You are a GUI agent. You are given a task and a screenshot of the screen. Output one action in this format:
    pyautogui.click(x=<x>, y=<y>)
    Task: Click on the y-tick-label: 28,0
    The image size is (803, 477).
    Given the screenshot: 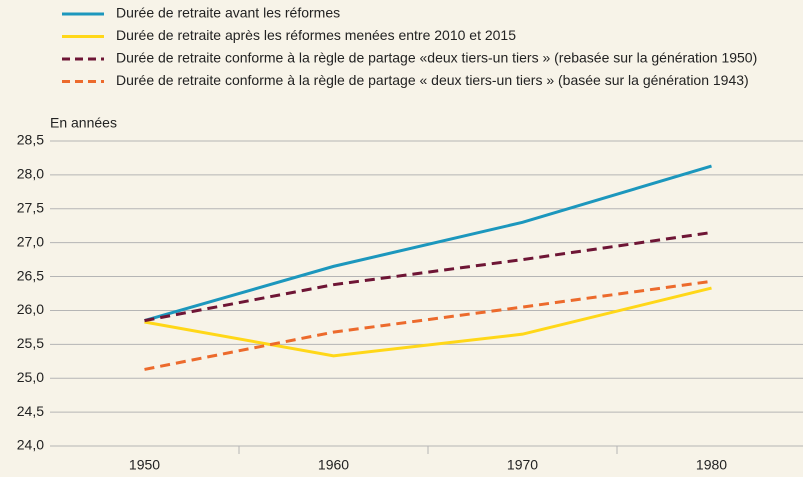 What is the action you would take?
    pyautogui.click(x=30, y=174)
    